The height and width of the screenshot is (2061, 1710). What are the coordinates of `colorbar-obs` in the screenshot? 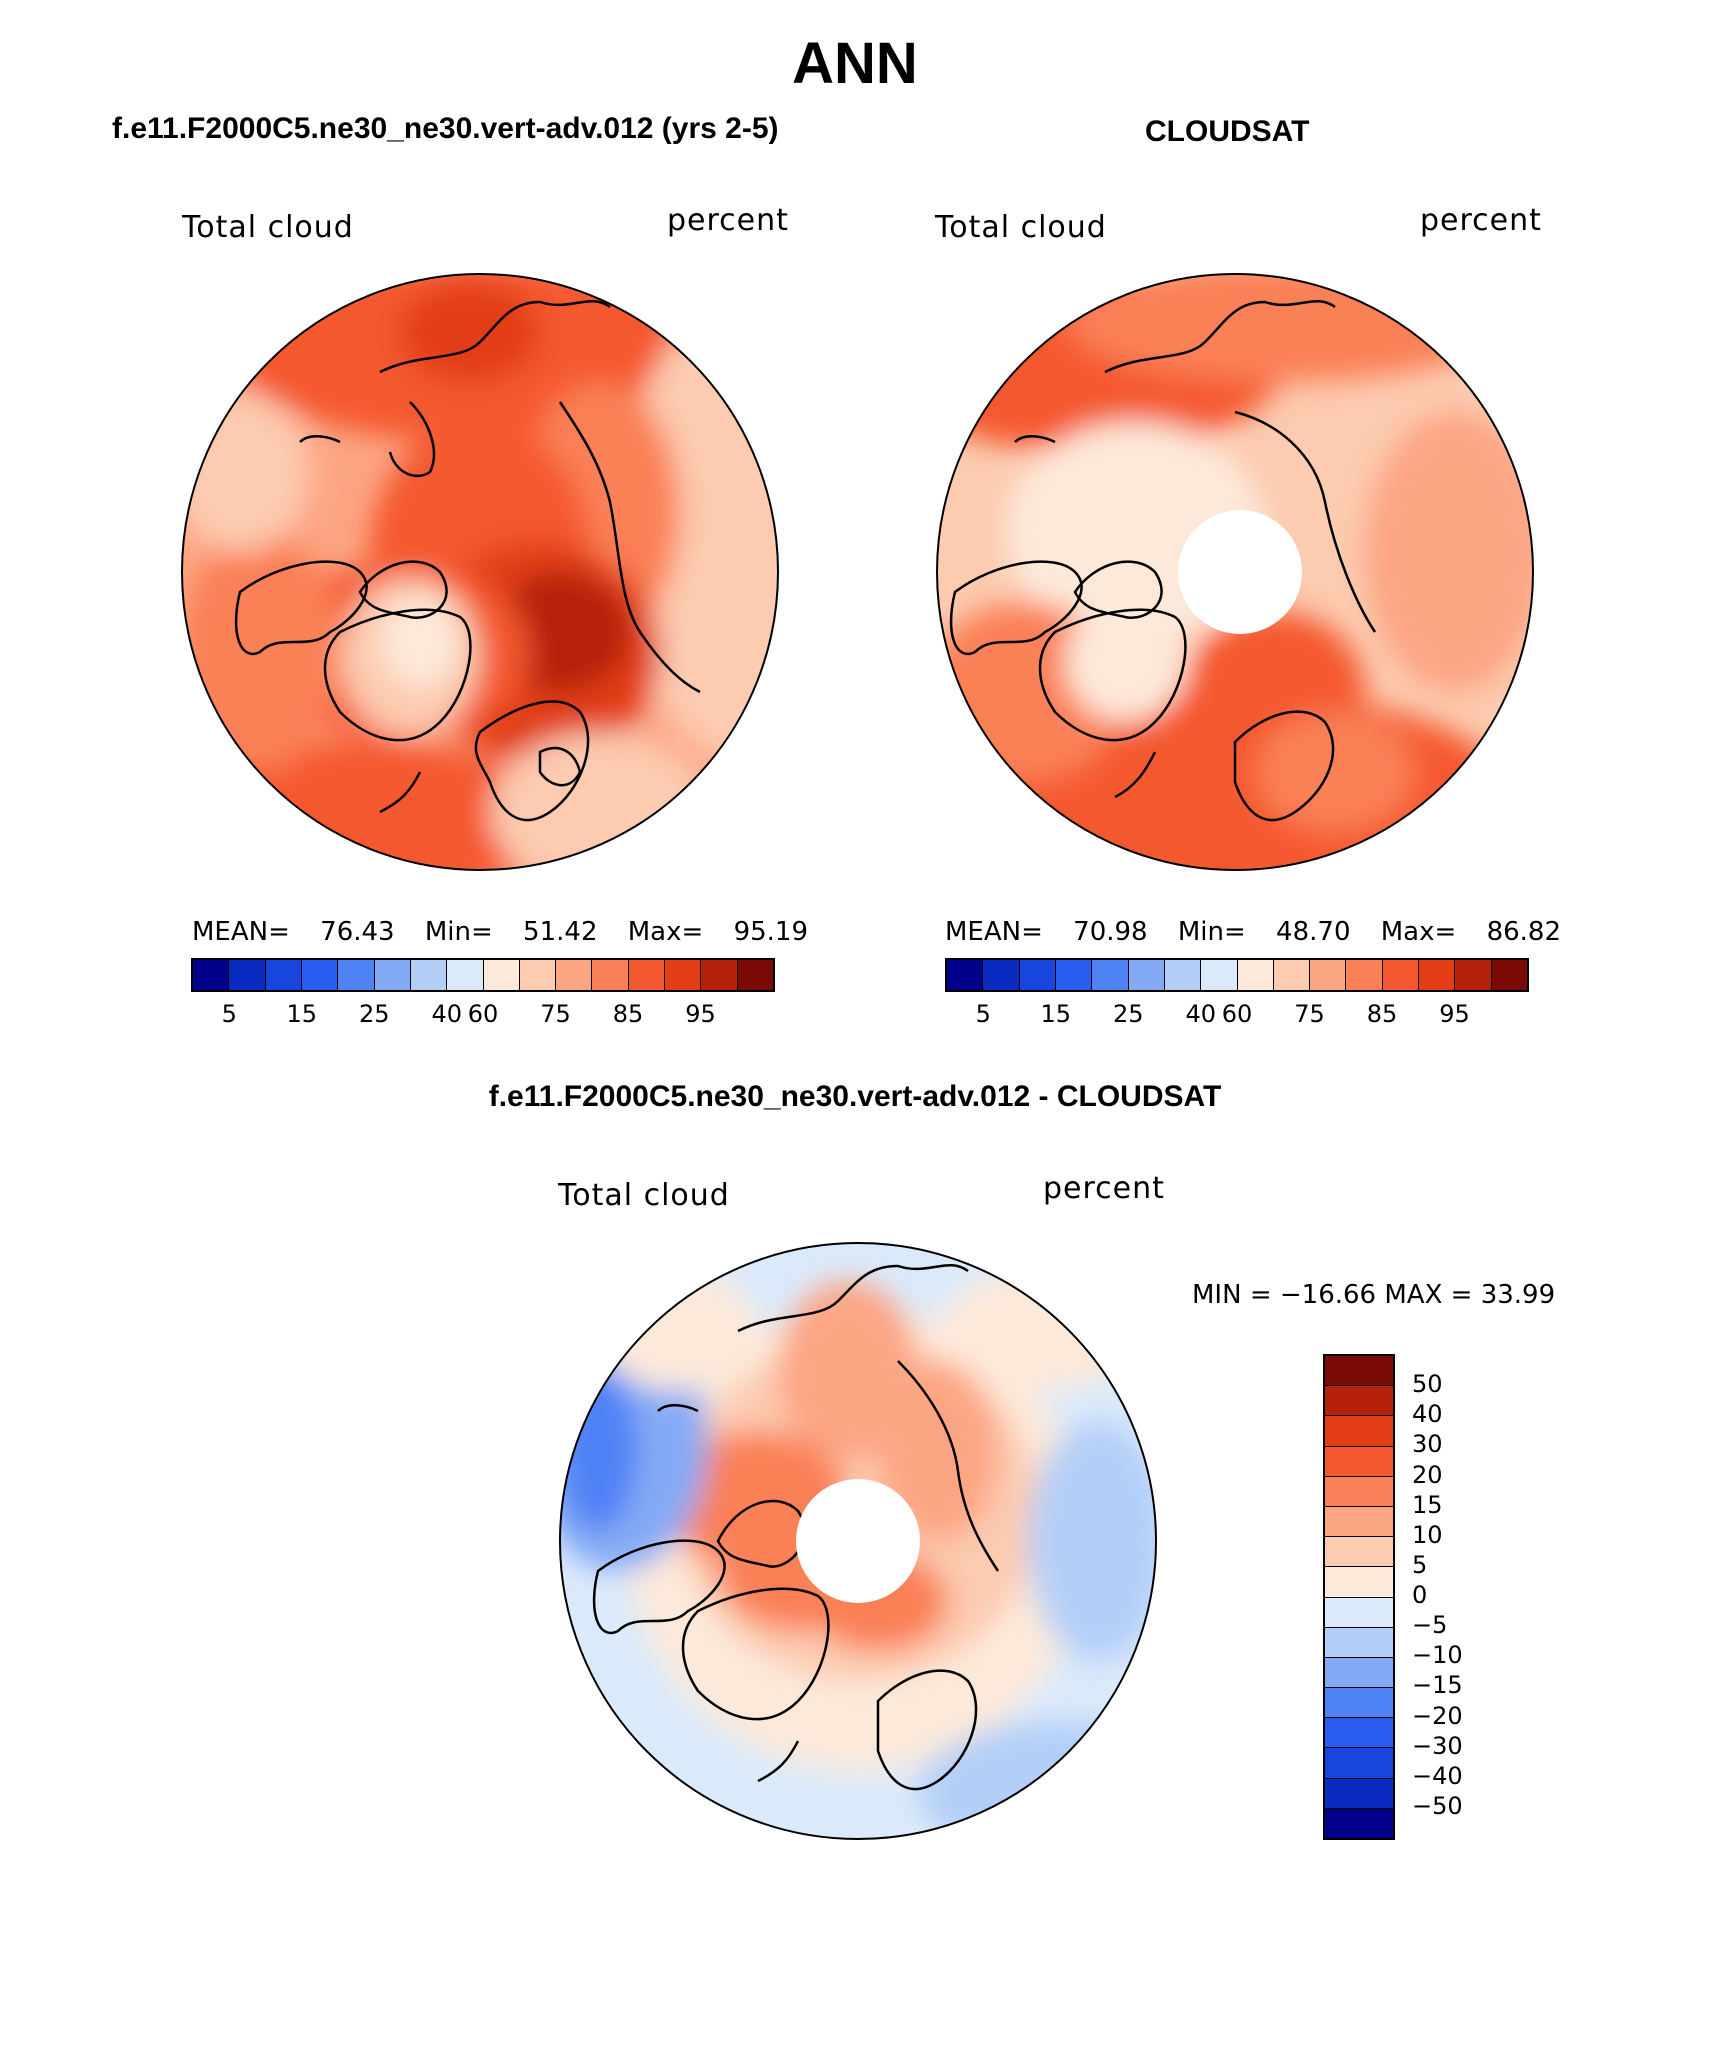 It's located at (1237, 975).